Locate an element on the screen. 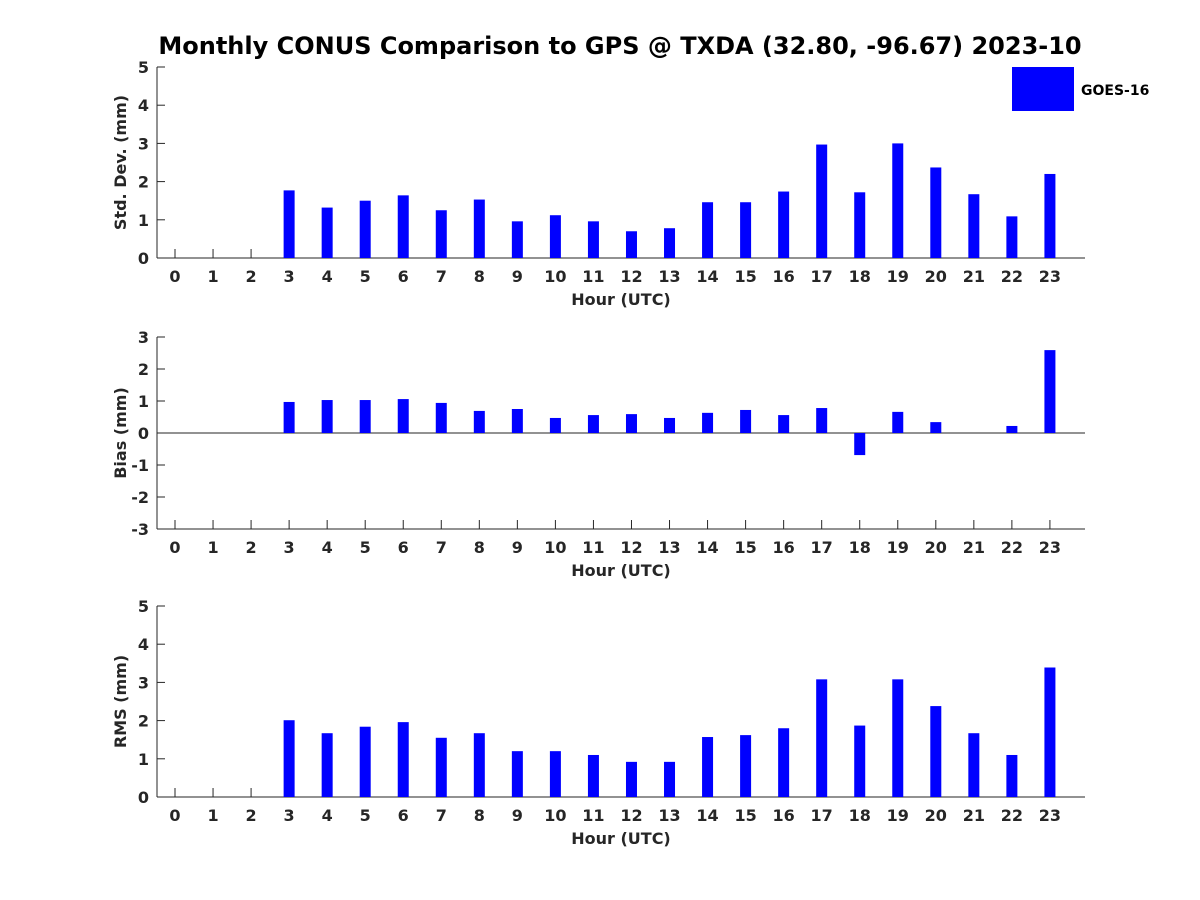  x-tick-label: 8 is located at coordinates (479, 276).